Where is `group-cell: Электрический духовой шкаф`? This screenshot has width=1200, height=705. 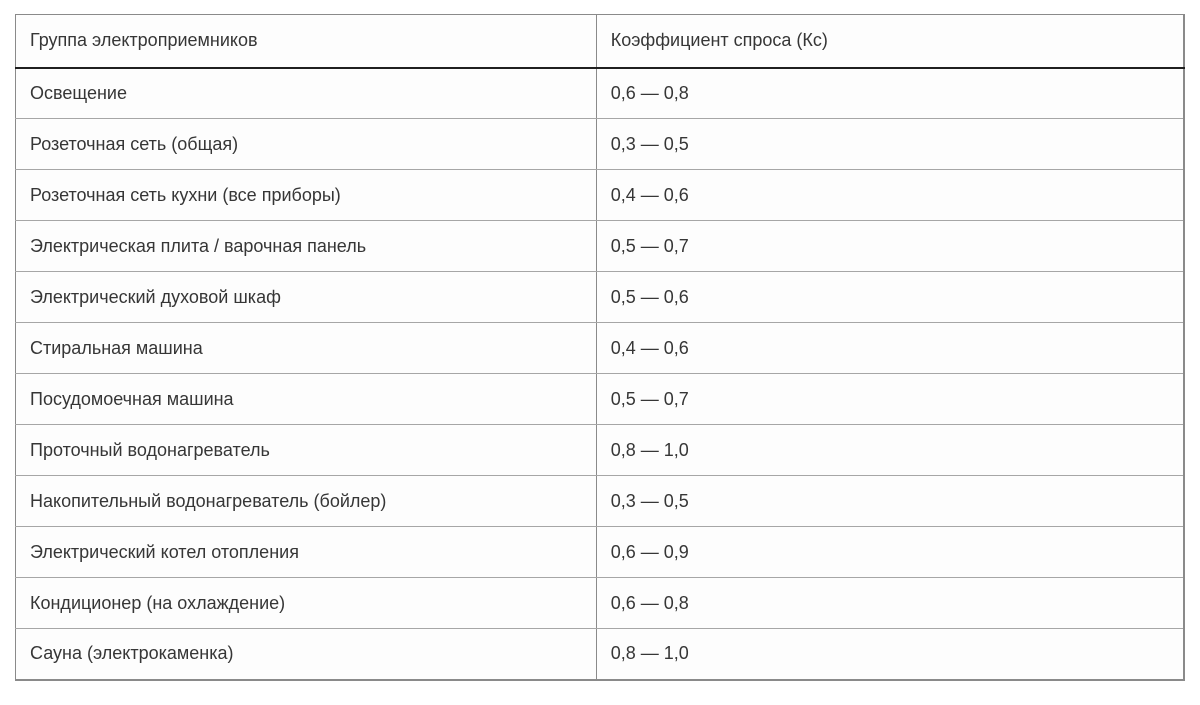 group-cell: Электрический духовой шкаф is located at coordinates (306, 297).